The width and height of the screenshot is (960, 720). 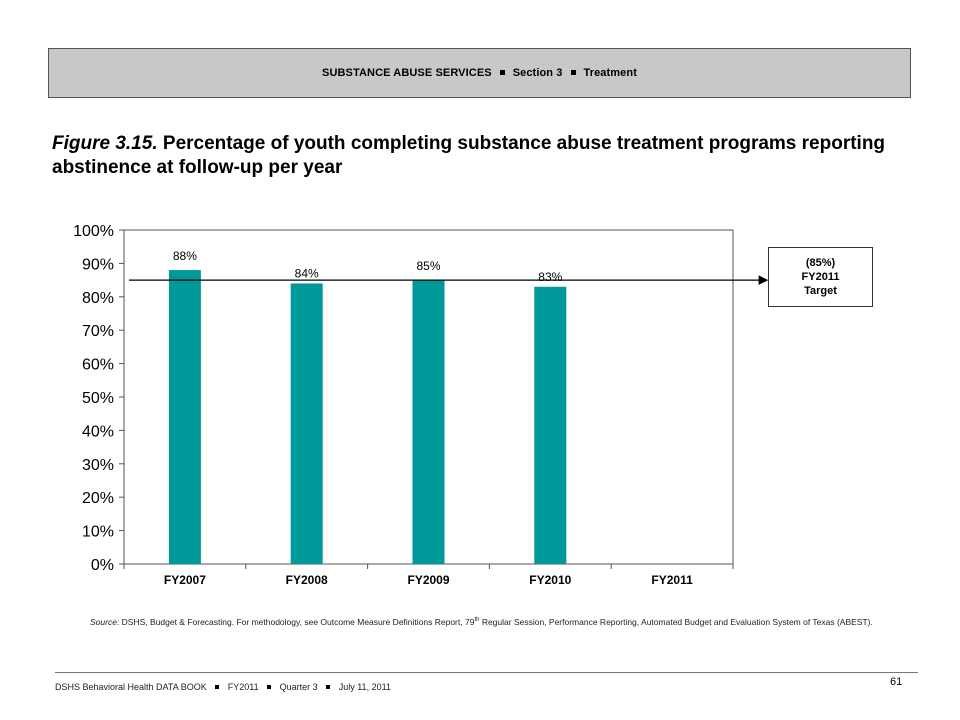 What do you see at coordinates (298, 687) in the screenshot?
I see `footer-quarter: Quarter 3` at bounding box center [298, 687].